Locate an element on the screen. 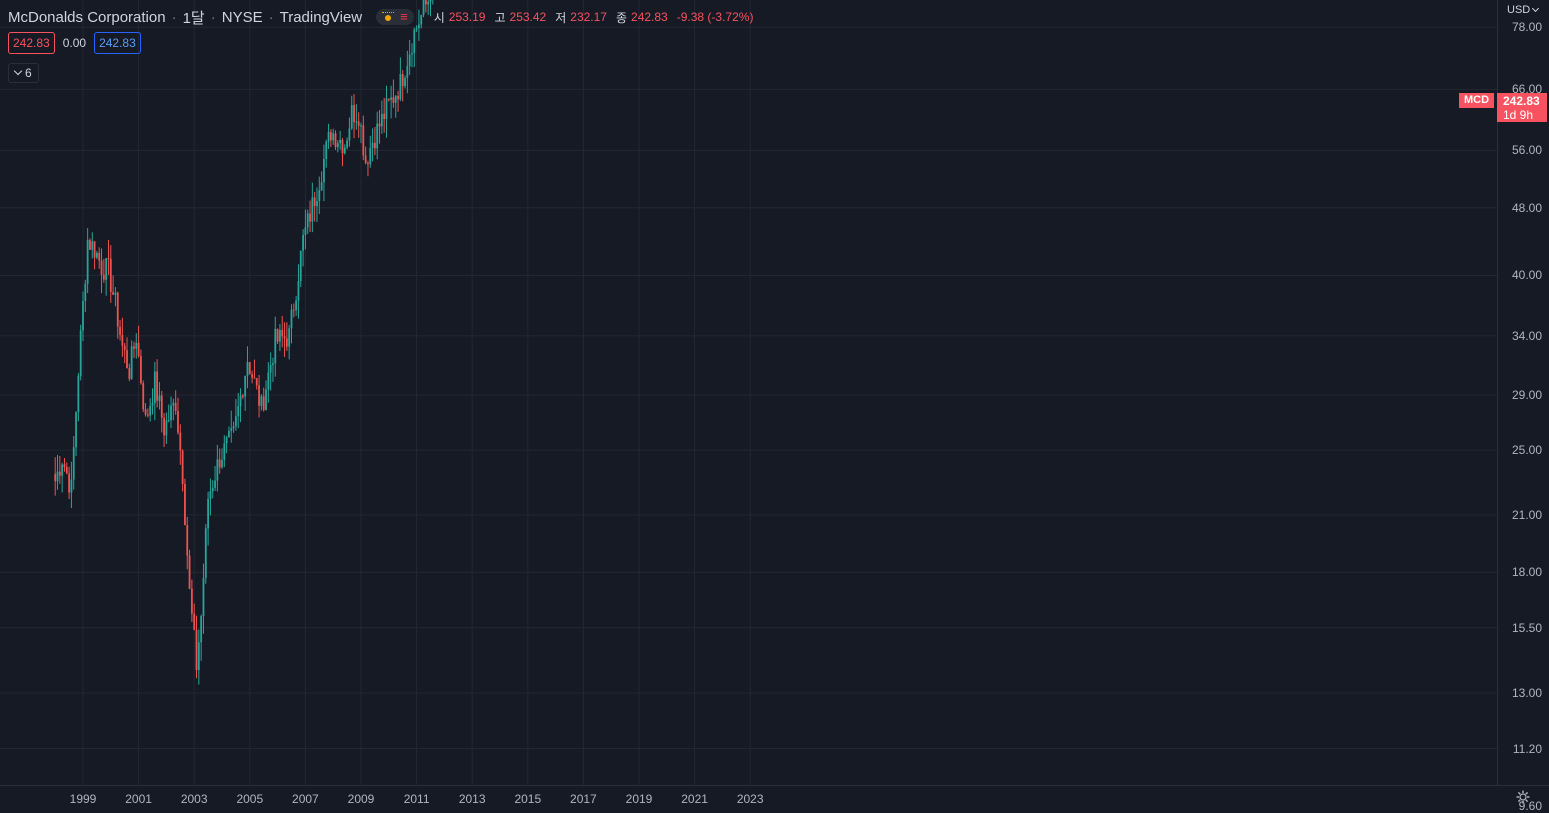 Image resolution: width=1549 pixels, height=813 pixels. x-tick-label: 2011 is located at coordinates (416, 799).